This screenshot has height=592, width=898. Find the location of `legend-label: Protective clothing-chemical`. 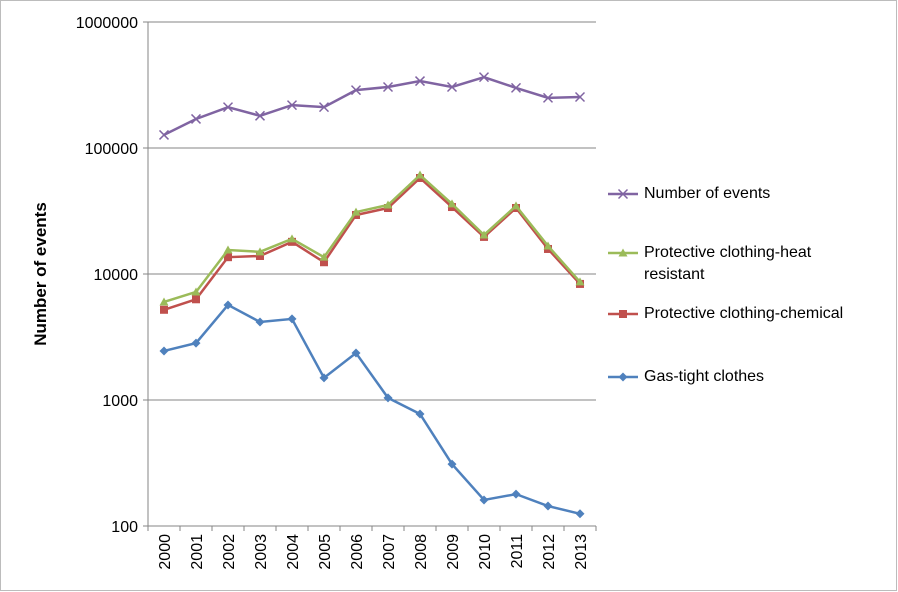

legend-label: Protective clothing-chemical is located at coordinates (744, 313).